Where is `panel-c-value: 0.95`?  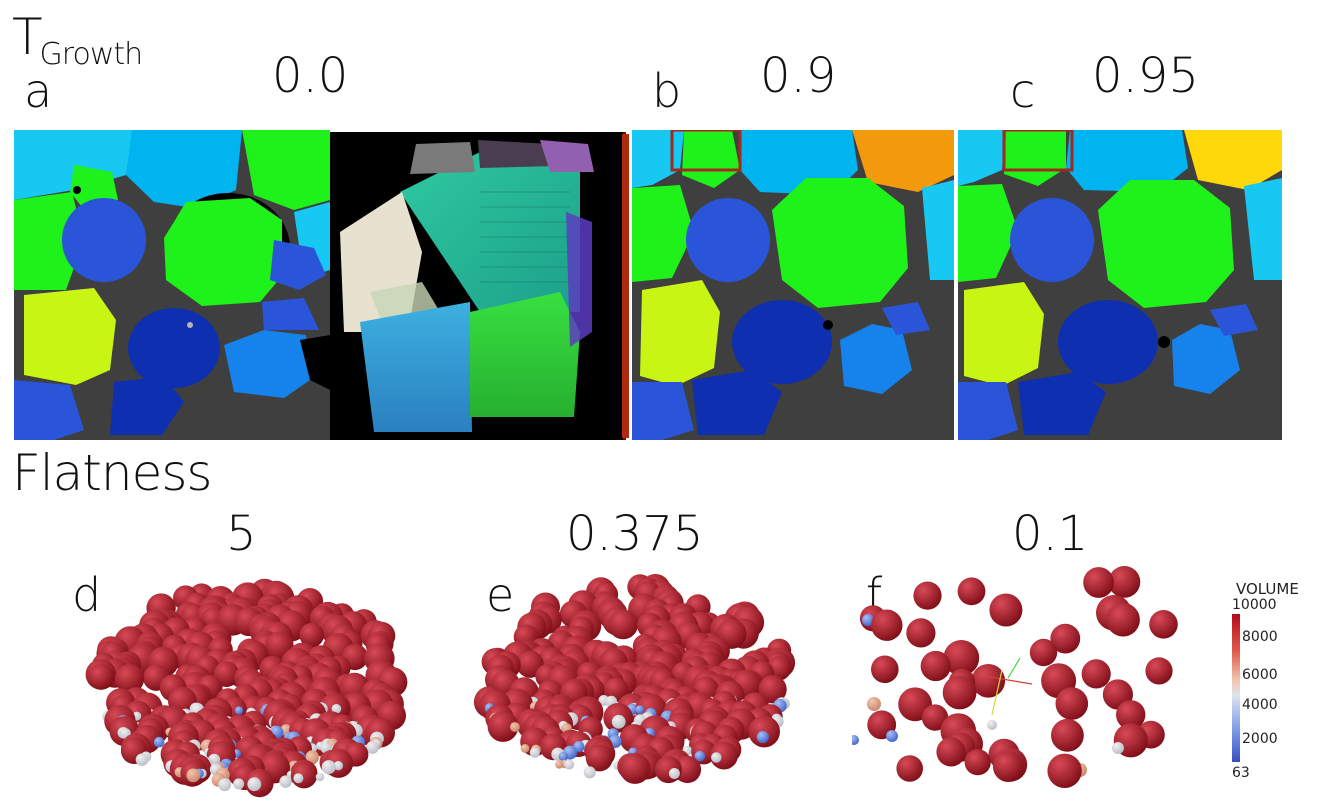 panel-c-value: 0.95 is located at coordinates (1145, 76).